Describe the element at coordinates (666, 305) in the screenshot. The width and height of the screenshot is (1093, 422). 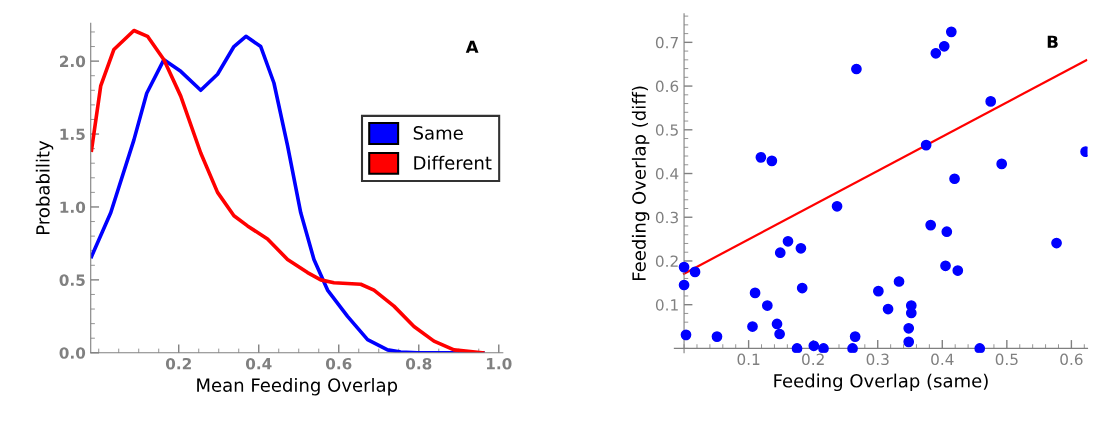
I see `y-tick-label: 0.1` at that location.